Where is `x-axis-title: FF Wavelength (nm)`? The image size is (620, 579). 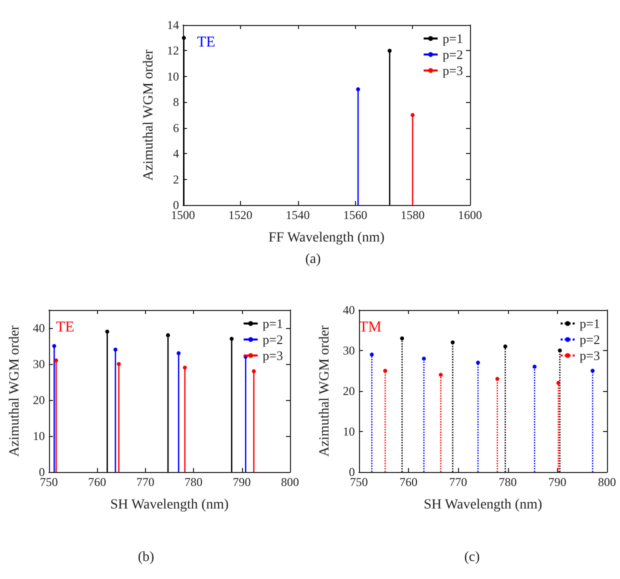 x-axis-title: FF Wavelength (nm) is located at coordinates (326, 238).